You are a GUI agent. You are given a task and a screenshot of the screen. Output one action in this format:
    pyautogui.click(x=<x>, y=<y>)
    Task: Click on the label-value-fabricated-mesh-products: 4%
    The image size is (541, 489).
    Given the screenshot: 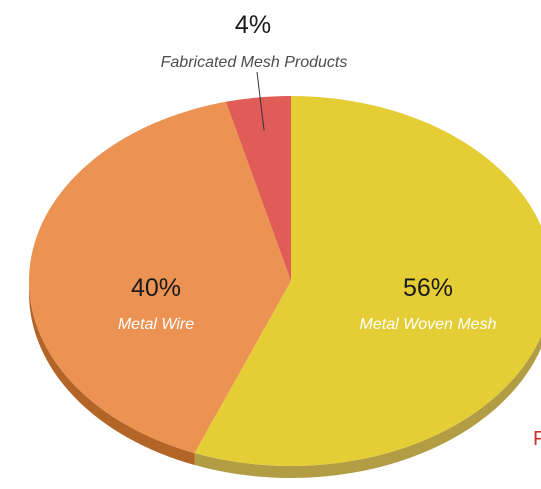 What is the action you would take?
    pyautogui.click(x=253, y=25)
    